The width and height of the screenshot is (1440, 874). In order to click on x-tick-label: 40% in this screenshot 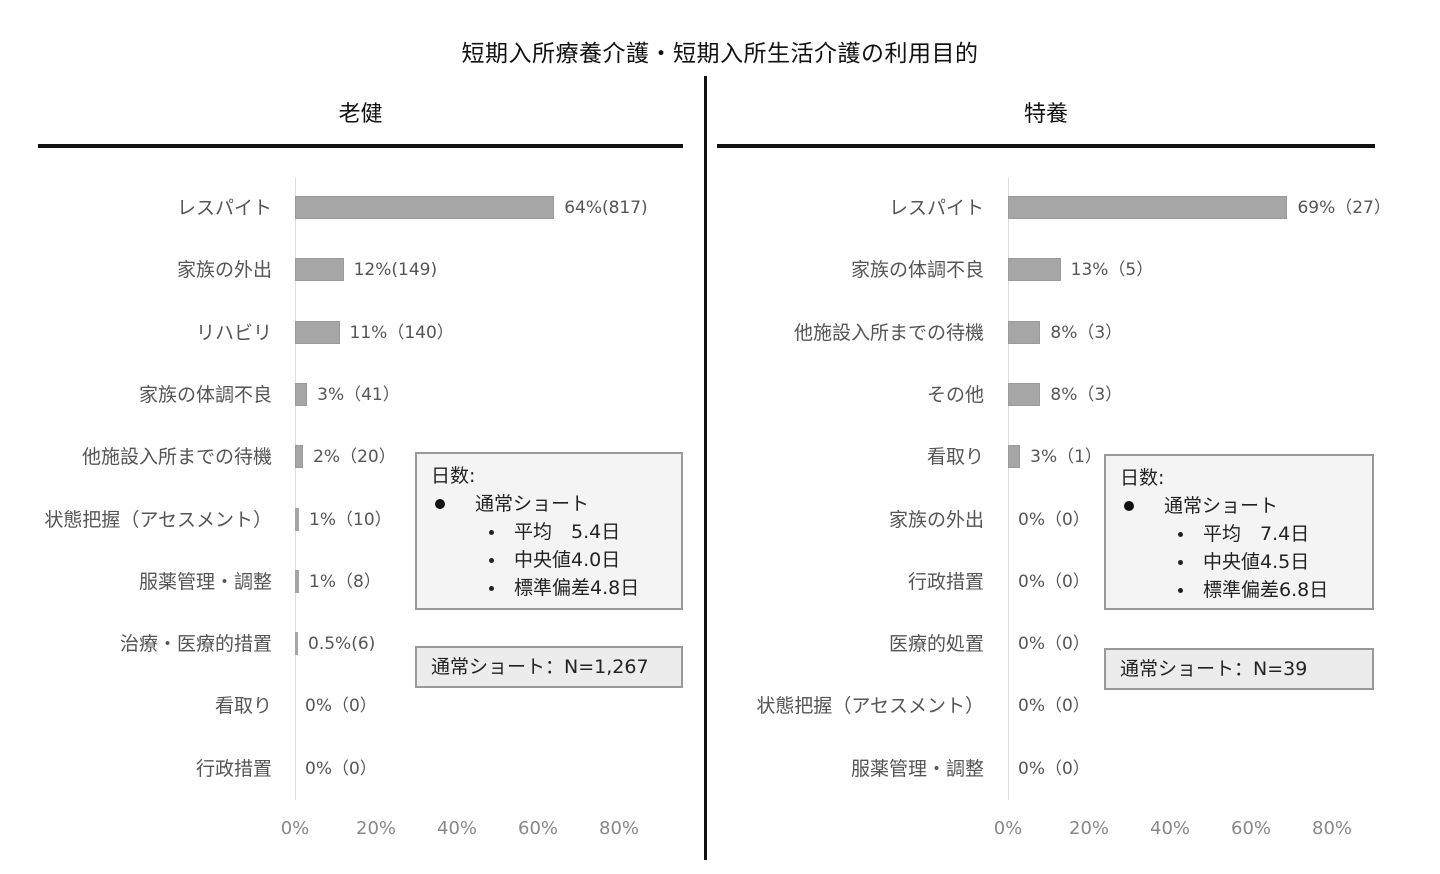, I will do `click(457, 828)`.